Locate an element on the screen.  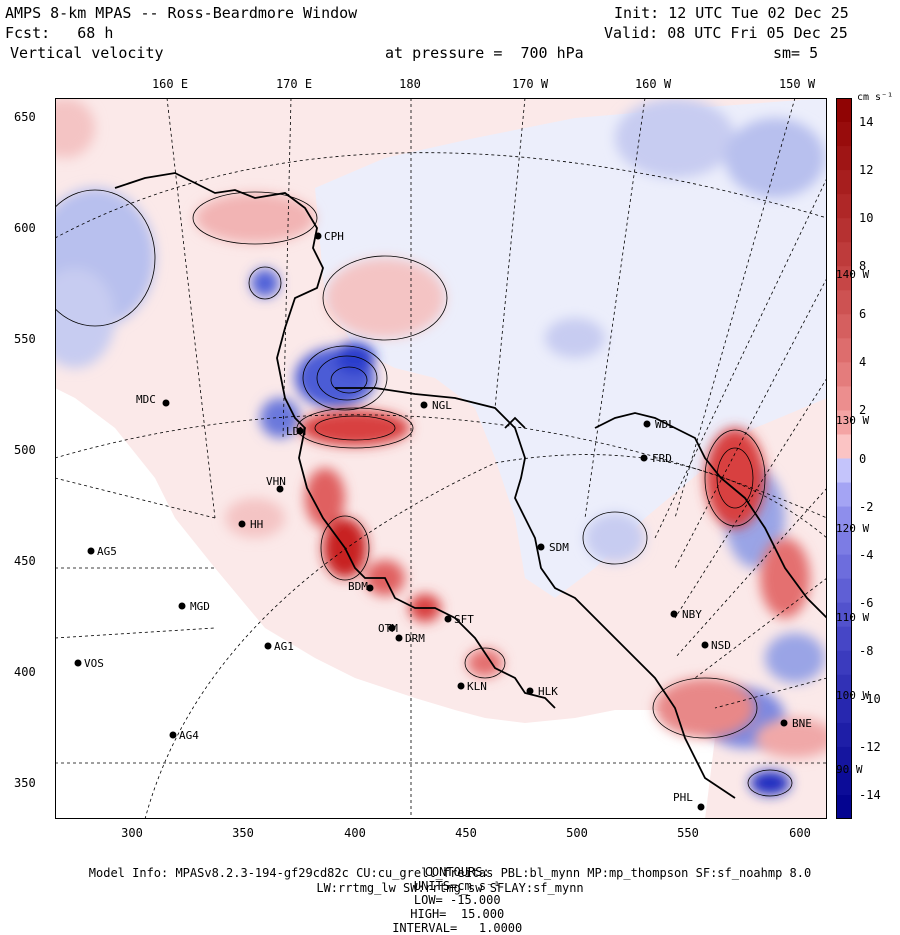
station-label: LDM is located at coordinates (296, 431).